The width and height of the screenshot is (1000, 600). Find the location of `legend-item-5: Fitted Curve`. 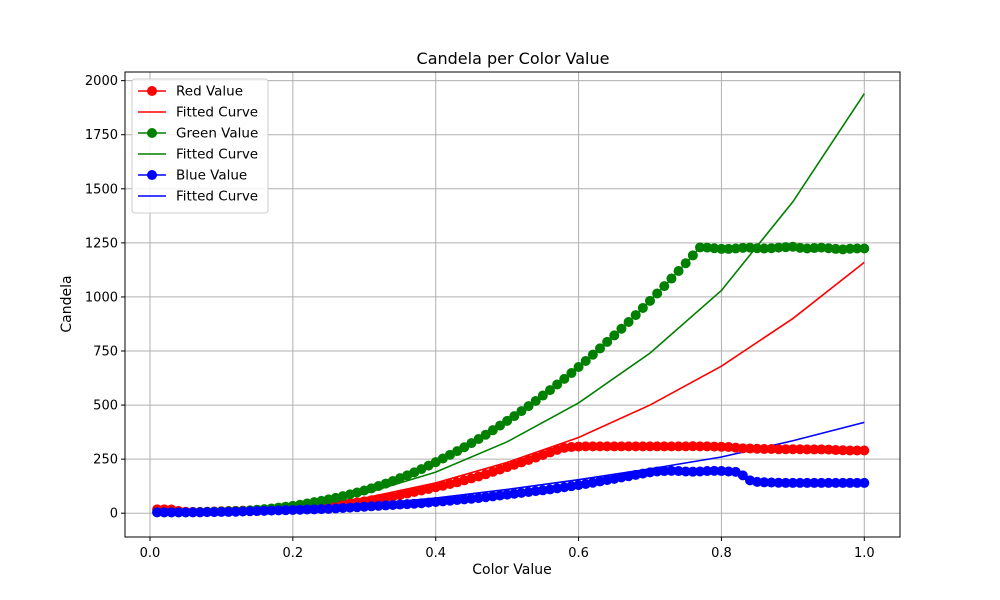

legend-item-5: Fitted Curve is located at coordinates (198, 197).